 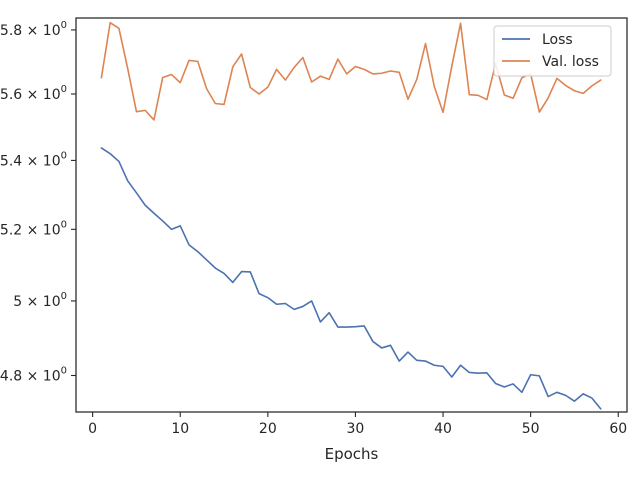 What do you see at coordinates (557, 40) in the screenshot?
I see `legend-entry-loss: Loss` at bounding box center [557, 40].